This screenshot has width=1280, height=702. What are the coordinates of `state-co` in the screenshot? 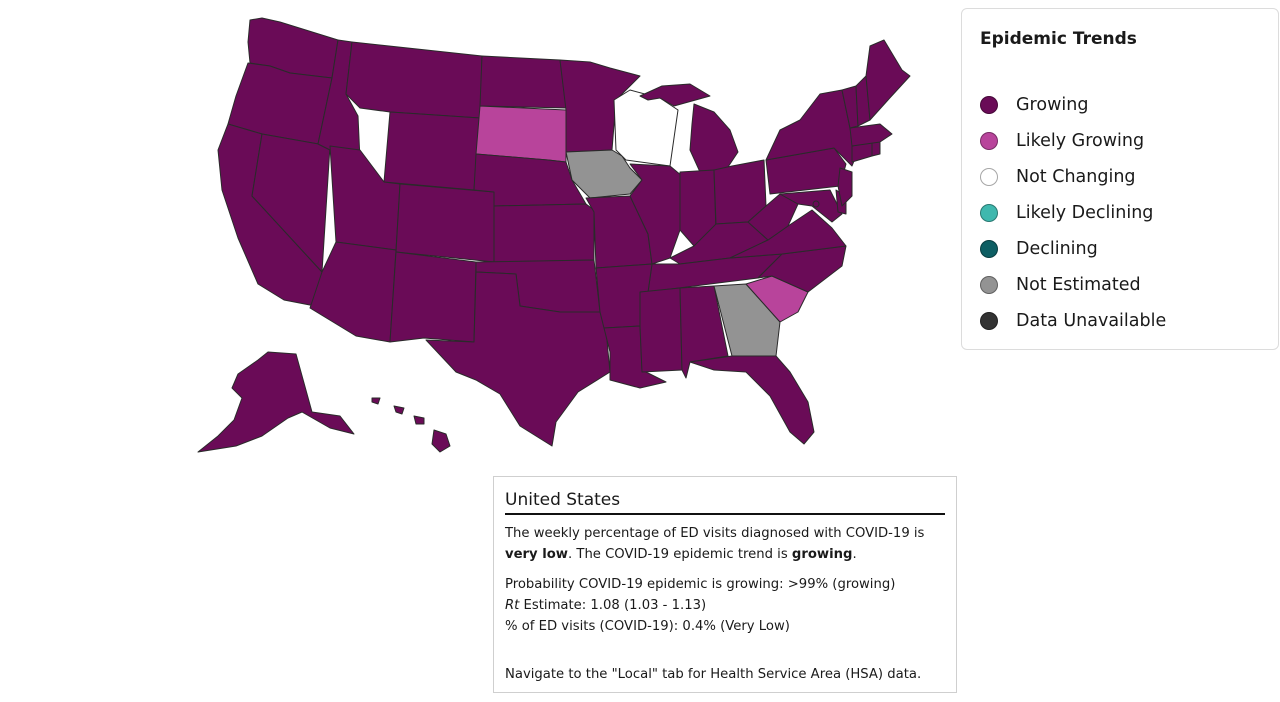 It's located at (445, 223).